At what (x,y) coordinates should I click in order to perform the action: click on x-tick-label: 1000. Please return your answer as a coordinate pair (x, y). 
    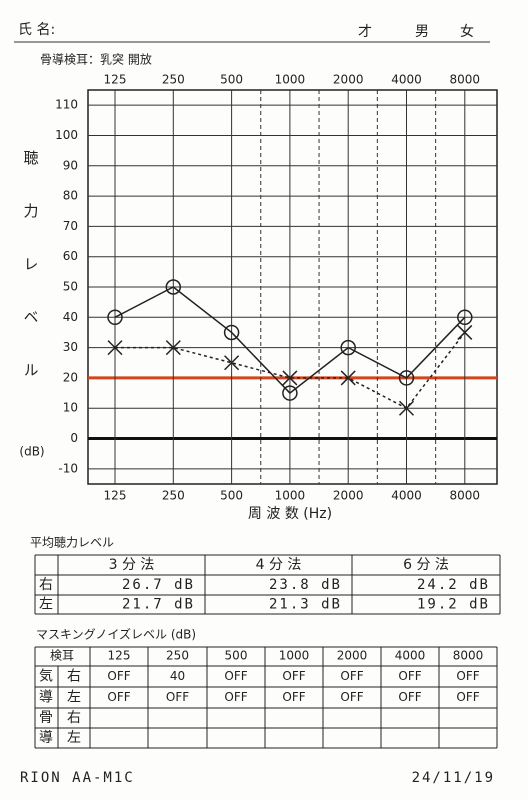
    Looking at the image, I should click on (290, 496).